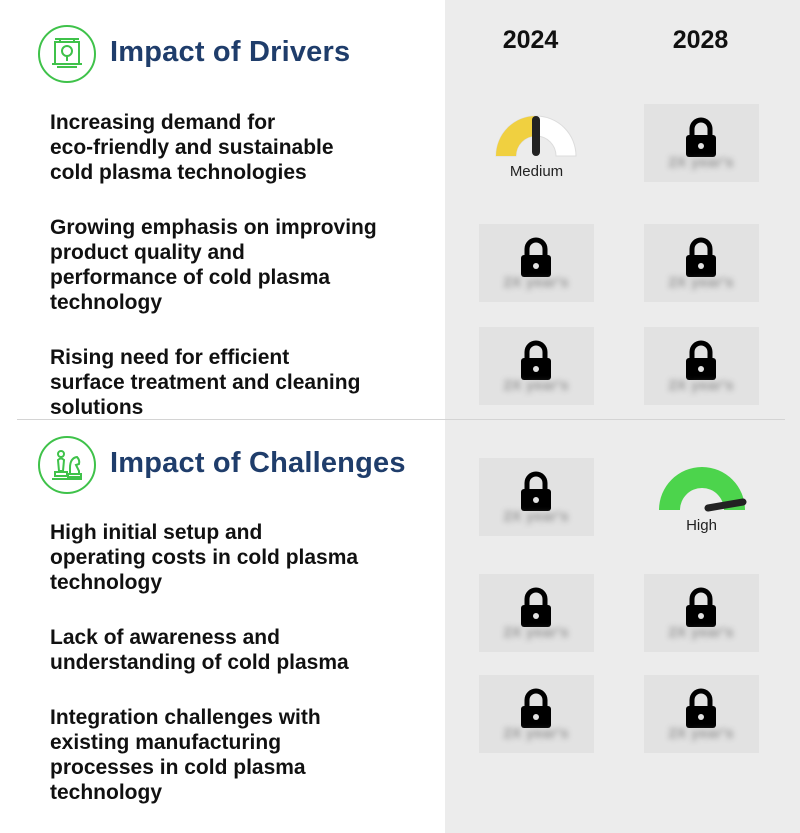 Image resolution: width=800 pixels, height=833 pixels. What do you see at coordinates (701, 613) in the screenshot?
I see `locked-cell-challenge-2-2028: 2X year's` at bounding box center [701, 613].